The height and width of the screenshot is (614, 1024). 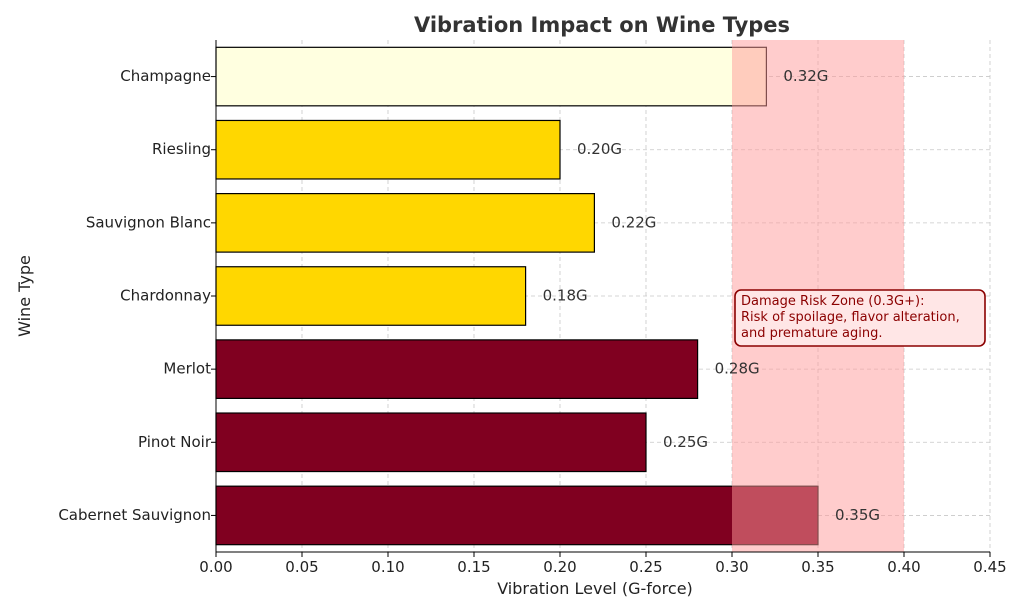 I want to click on value-label: 0.18G, so click(x=565, y=296).